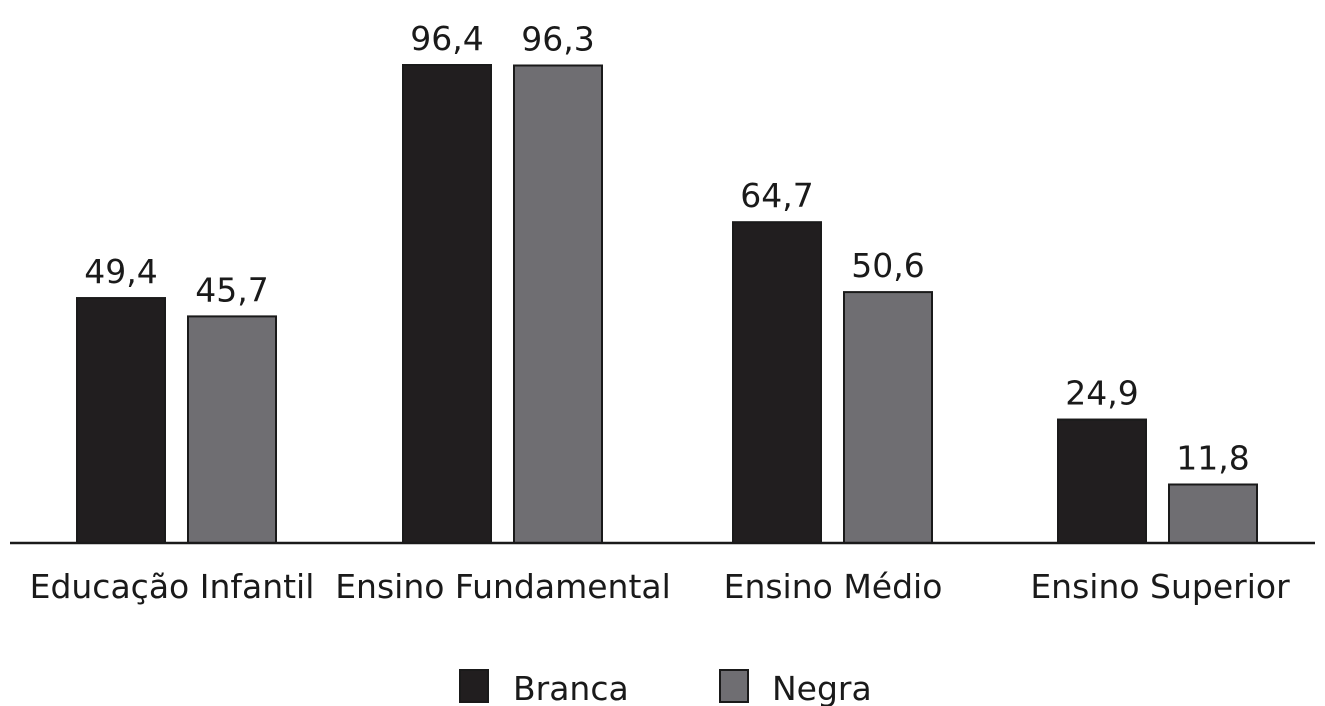  What do you see at coordinates (1212, 457) in the screenshot?
I see `value-label-negra-3: 11,8` at bounding box center [1212, 457].